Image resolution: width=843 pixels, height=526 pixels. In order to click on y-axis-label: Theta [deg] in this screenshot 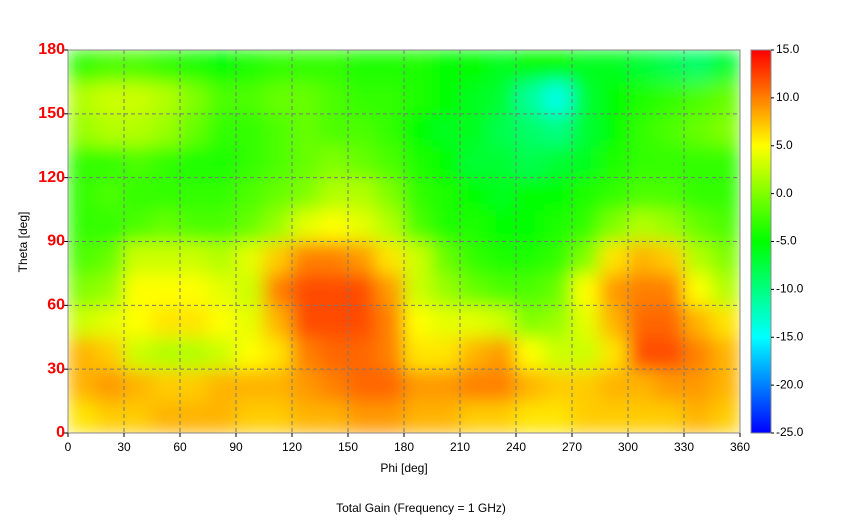, I will do `click(23, 242)`.